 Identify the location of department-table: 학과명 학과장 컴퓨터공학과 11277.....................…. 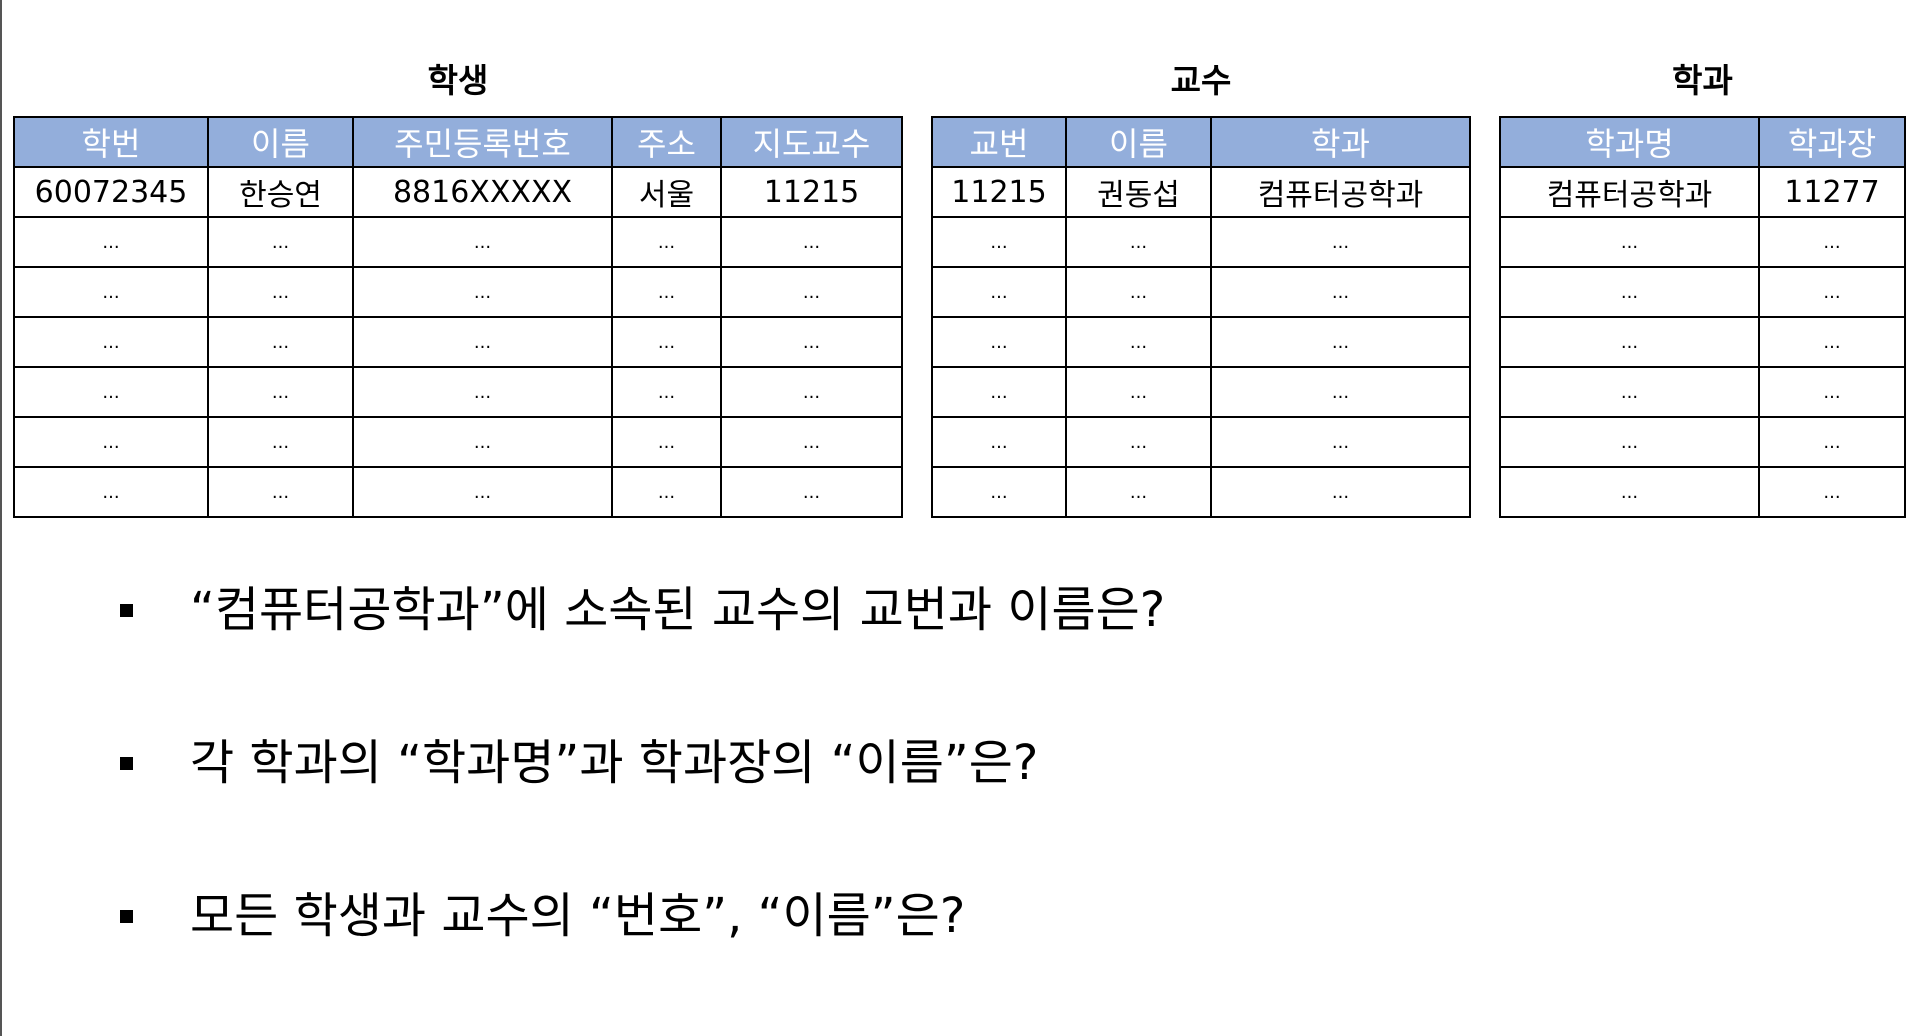
(1702, 317).